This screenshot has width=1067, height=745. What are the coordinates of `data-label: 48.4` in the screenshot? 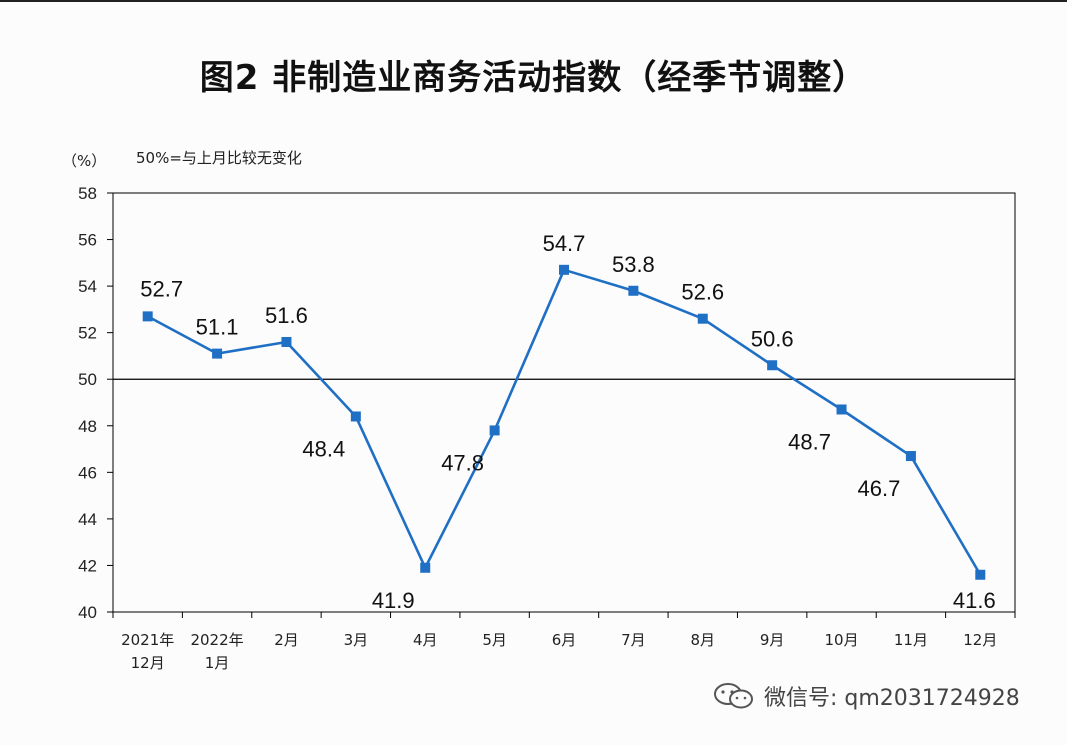 It's located at (323, 448).